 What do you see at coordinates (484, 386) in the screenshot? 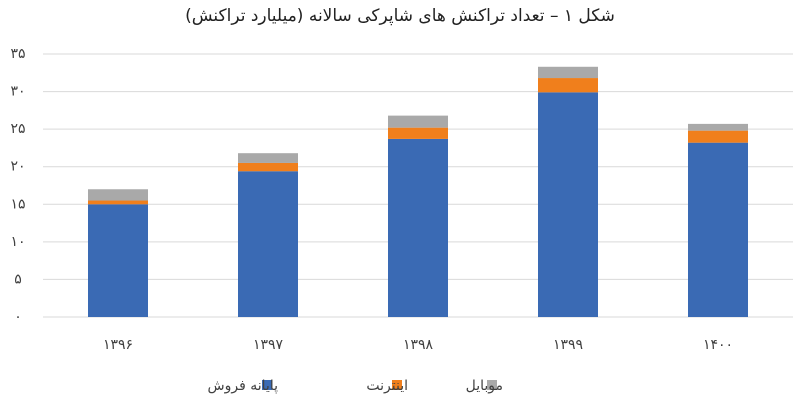
I see `legend-label: موبایل` at bounding box center [484, 386].